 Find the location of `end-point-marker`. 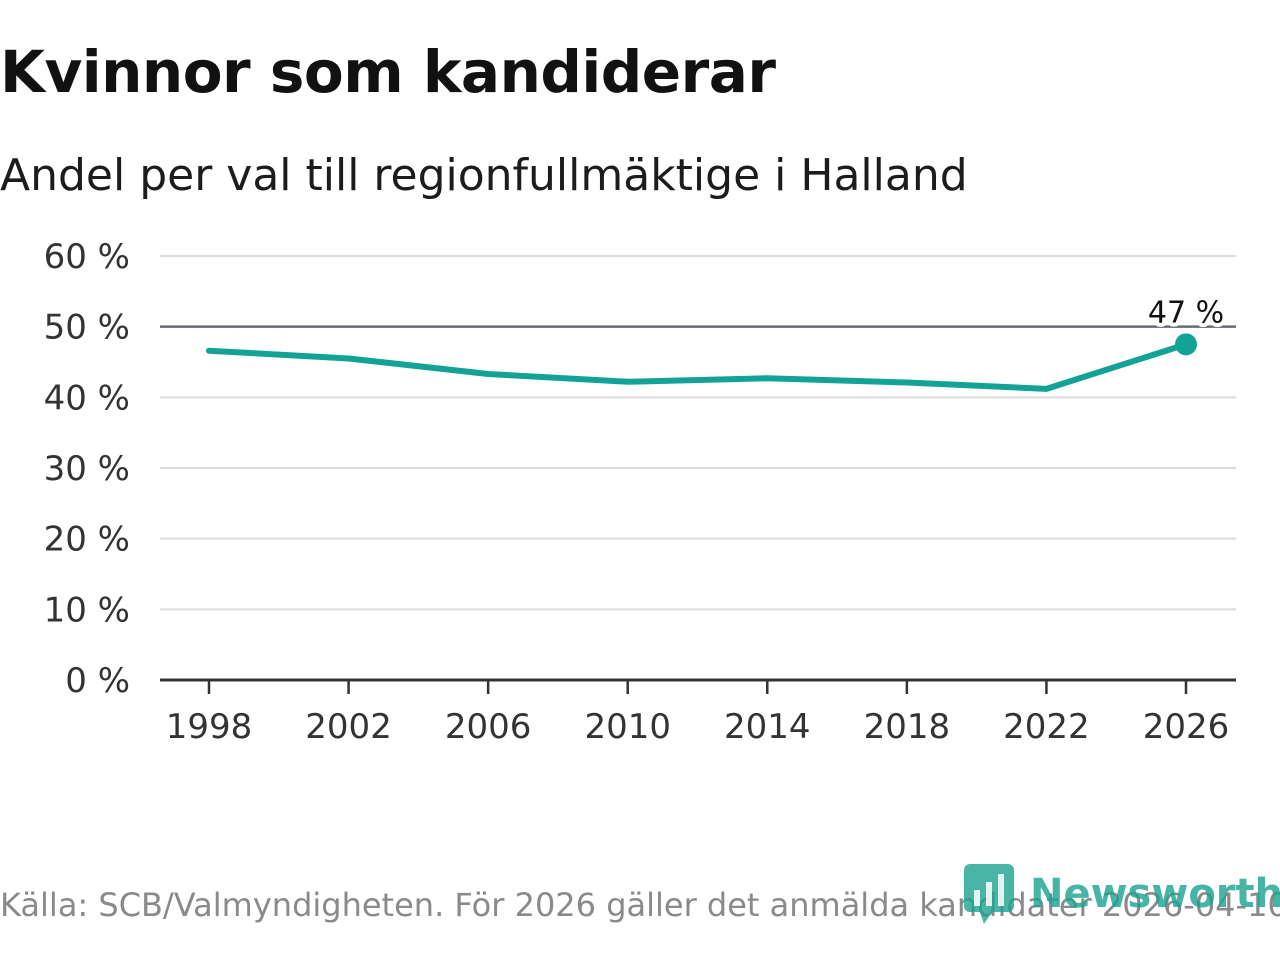

end-point-marker is located at coordinates (1186, 344).